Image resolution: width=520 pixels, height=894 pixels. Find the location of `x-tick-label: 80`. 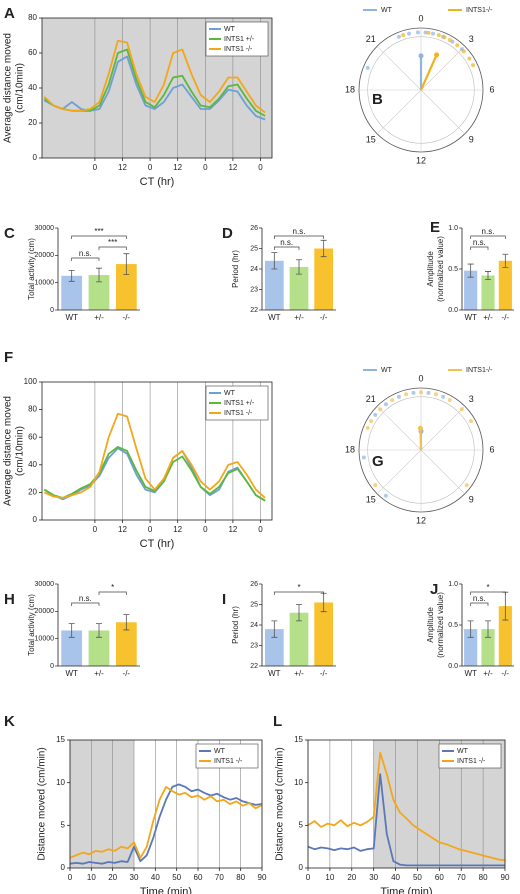

x-tick-label: 80 is located at coordinates (483, 877).